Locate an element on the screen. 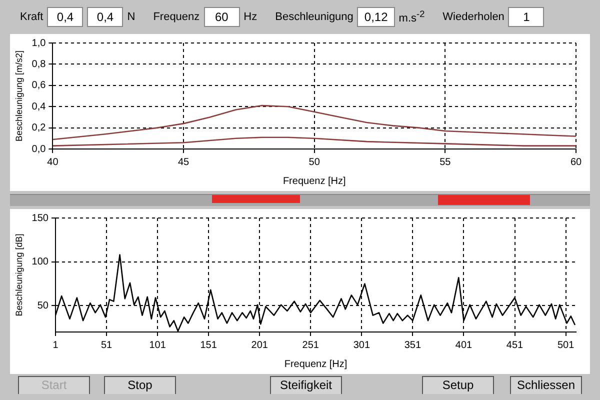 The image size is (600, 400). x-tick-label: 1 is located at coordinates (55, 345).